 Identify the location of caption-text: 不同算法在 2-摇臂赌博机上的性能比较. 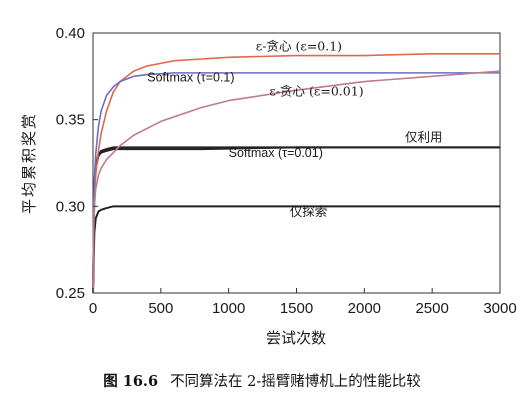
(295, 382).